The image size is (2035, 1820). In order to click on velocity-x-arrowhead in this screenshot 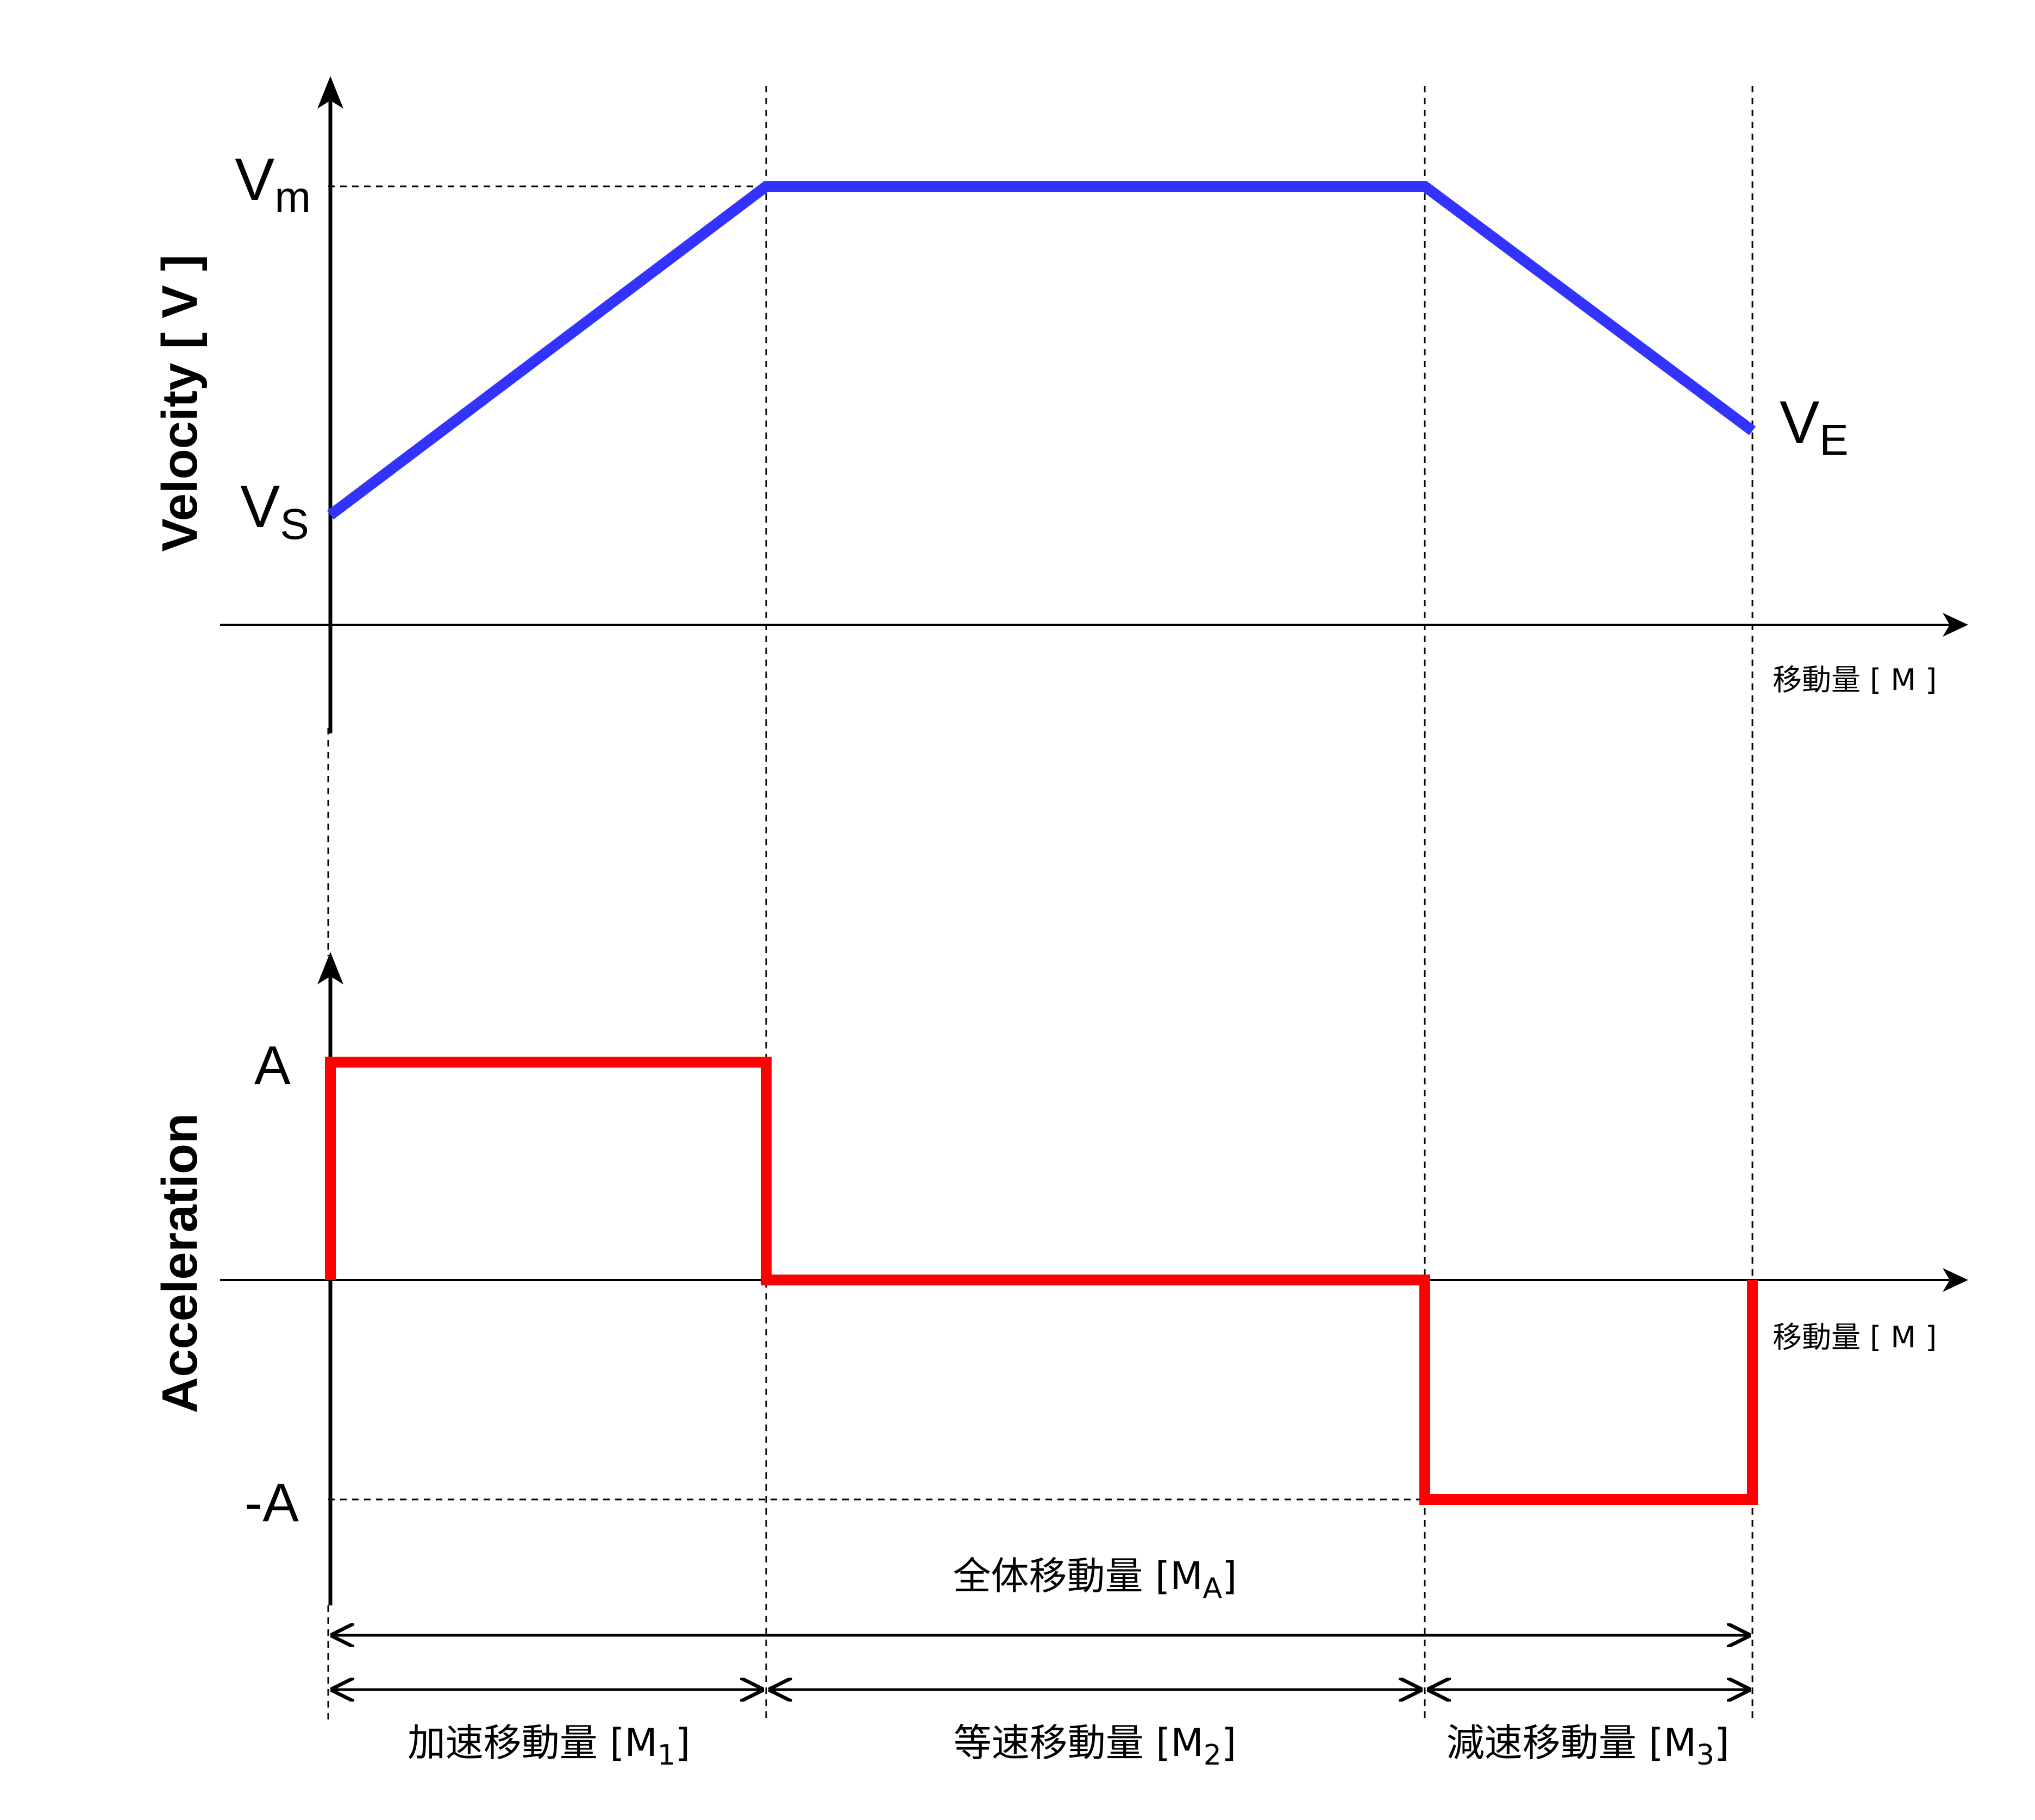, I will do `click(1955, 625)`.